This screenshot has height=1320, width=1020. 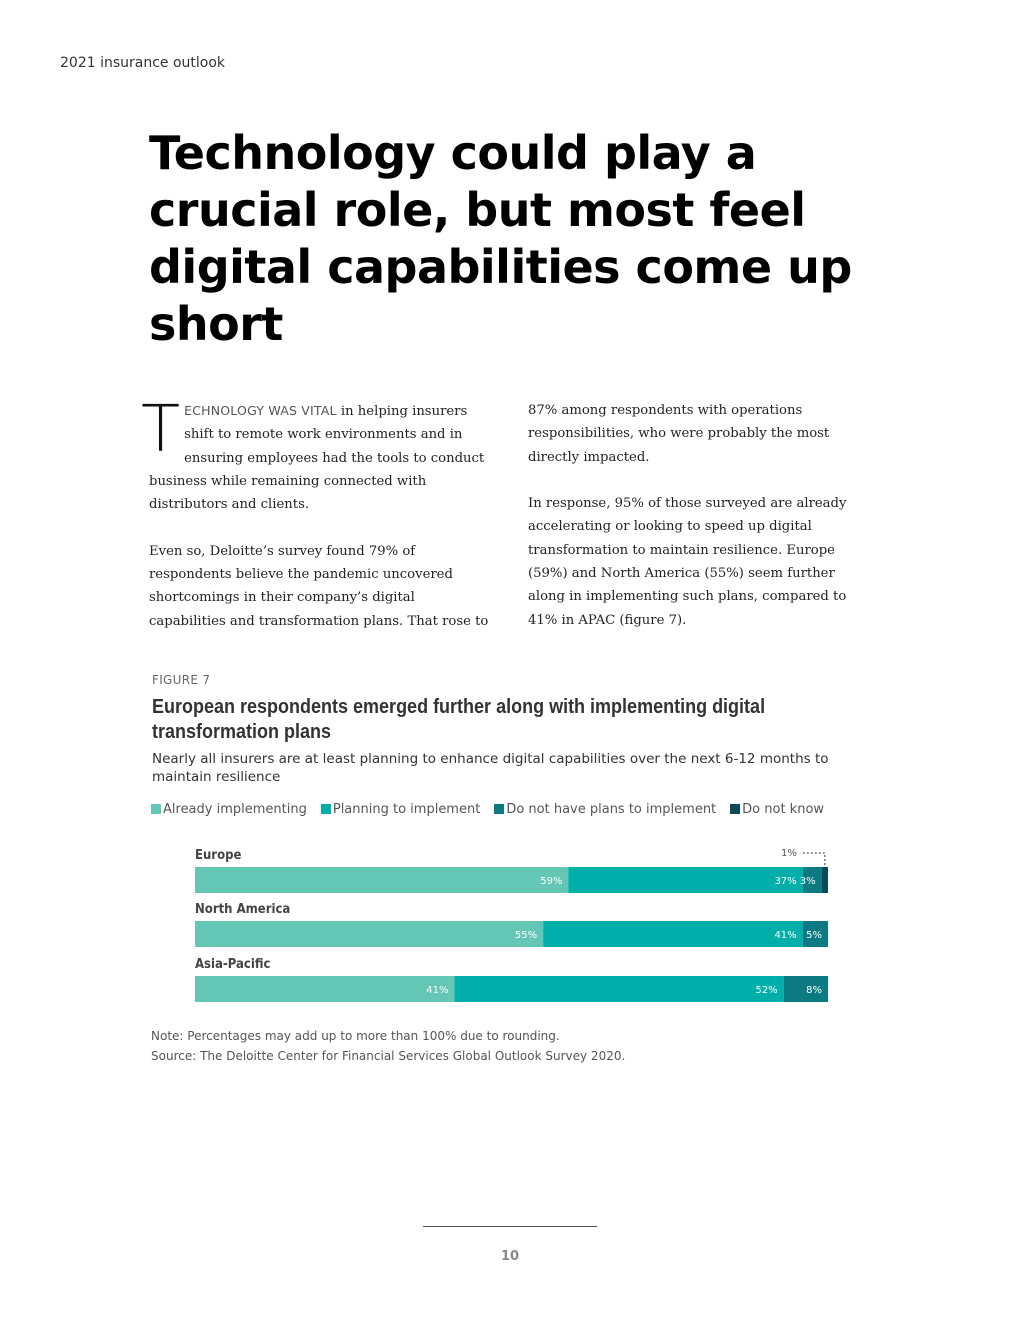 What do you see at coordinates (783, 809) in the screenshot?
I see `legend-label: Do not know` at bounding box center [783, 809].